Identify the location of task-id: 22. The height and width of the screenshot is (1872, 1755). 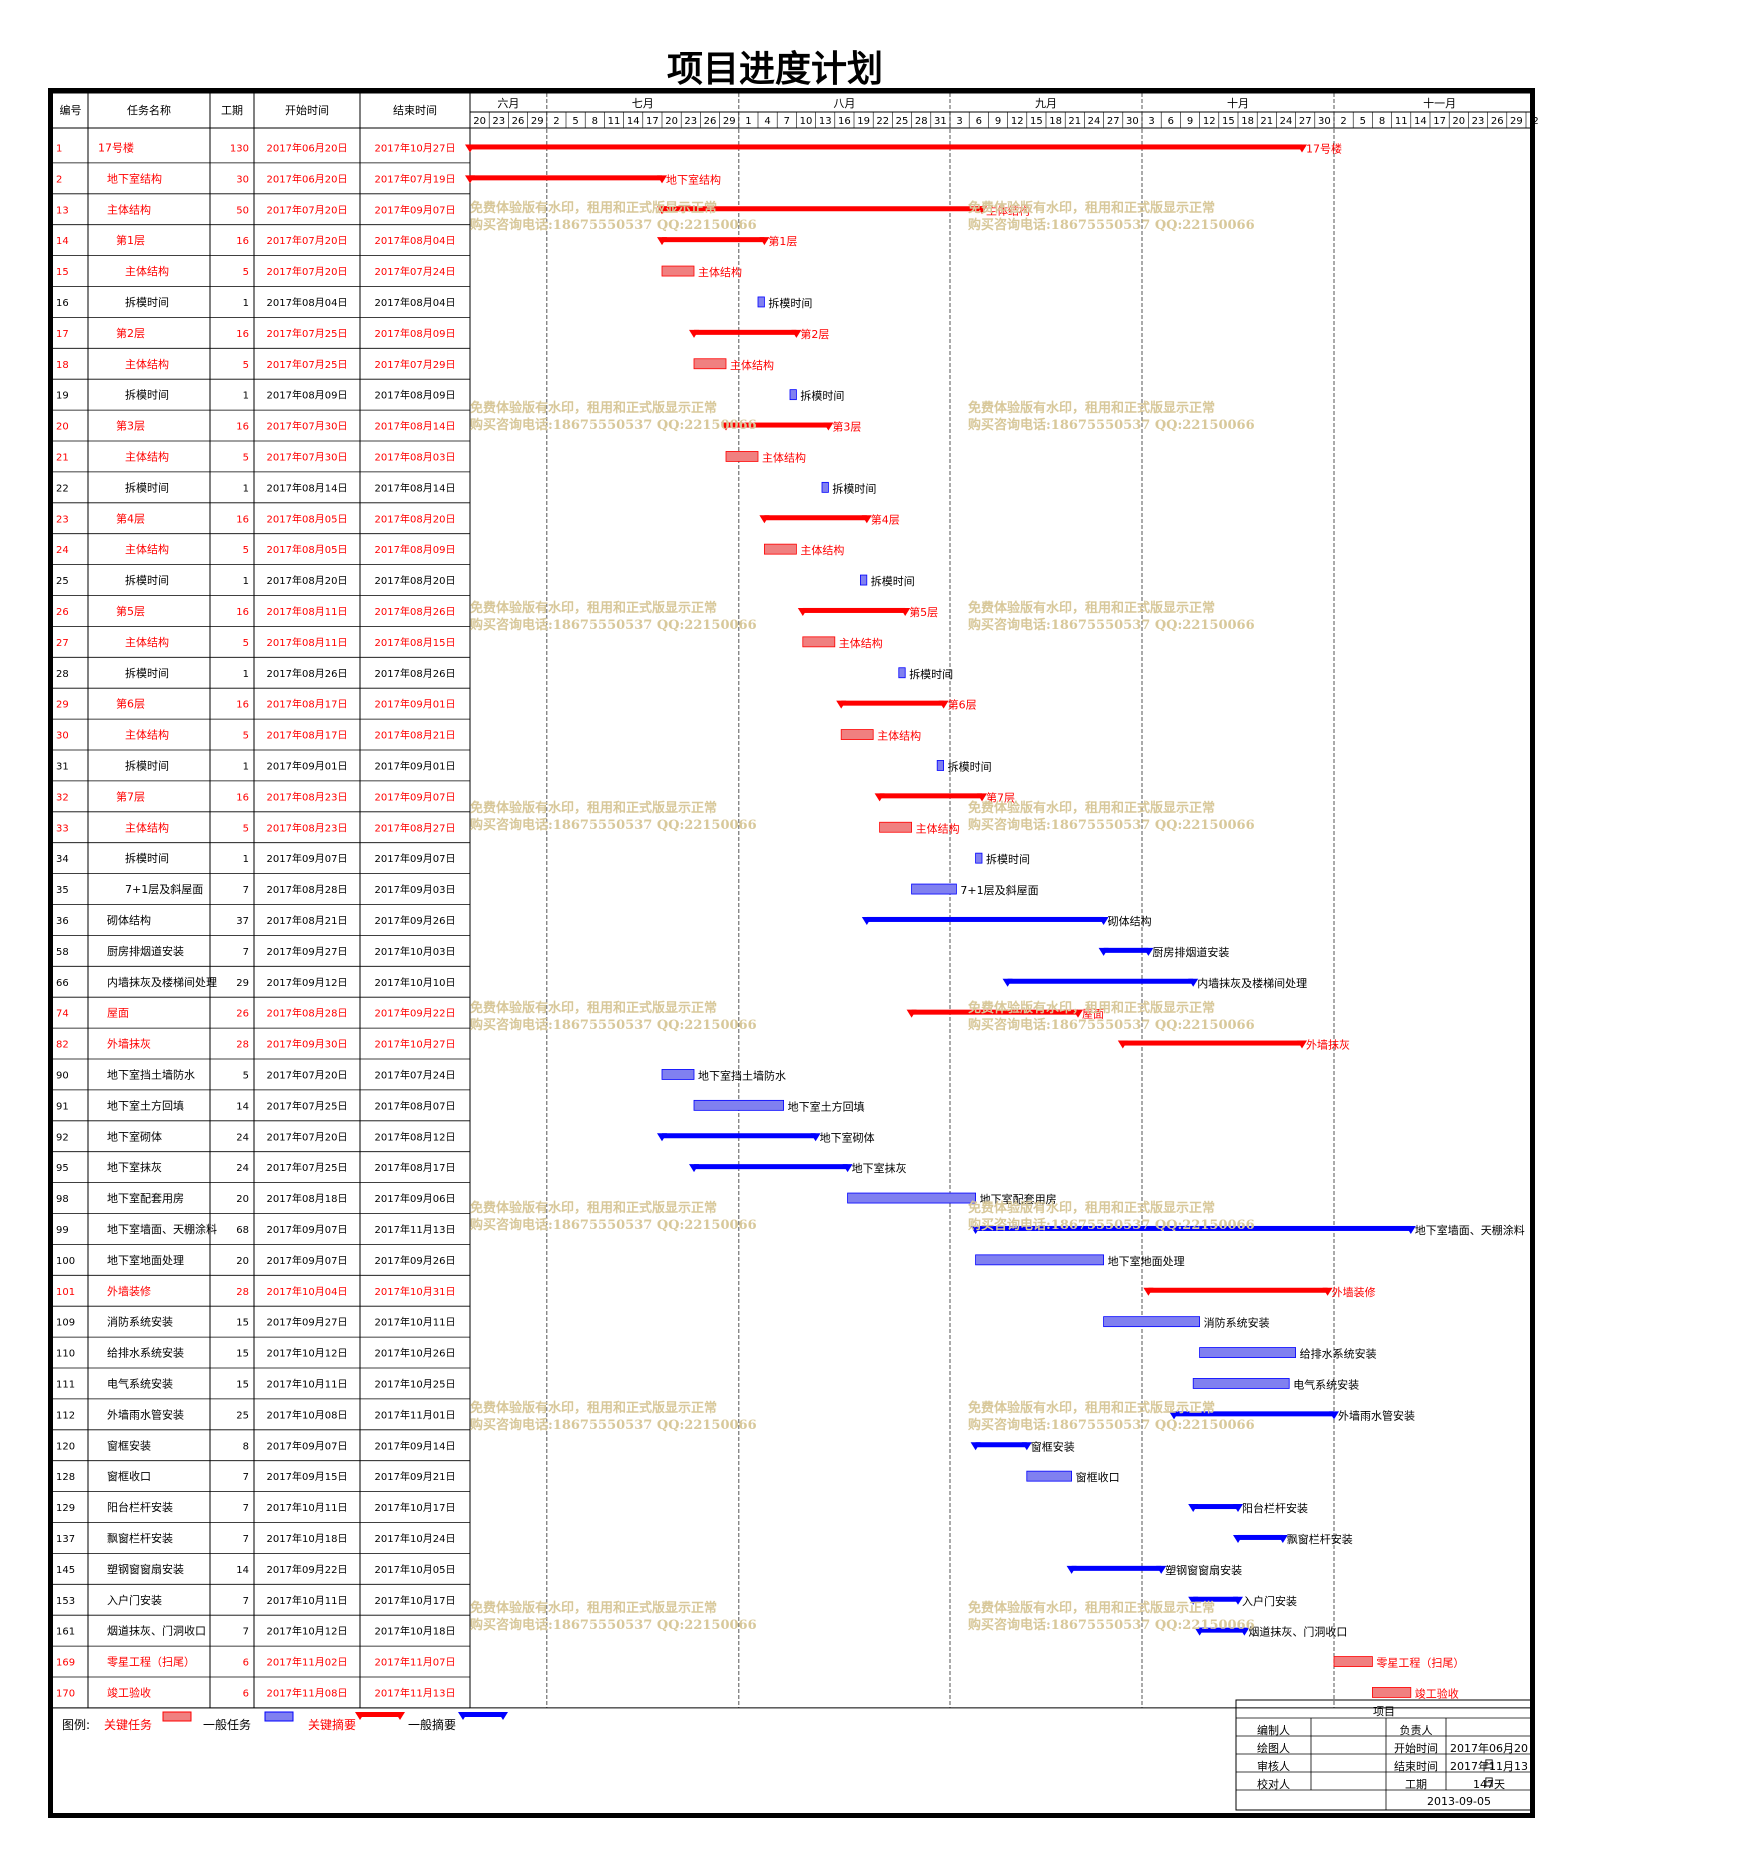
(62, 488).